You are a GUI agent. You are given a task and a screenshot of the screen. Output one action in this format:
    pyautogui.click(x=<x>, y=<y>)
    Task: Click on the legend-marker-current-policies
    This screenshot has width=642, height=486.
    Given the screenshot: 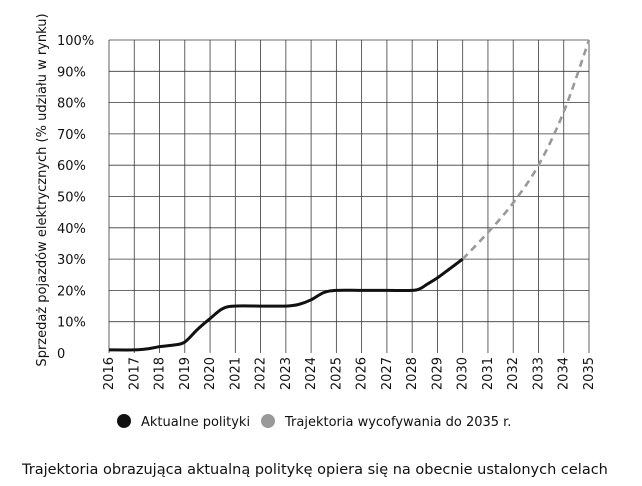 What is the action you would take?
    pyautogui.click(x=124, y=421)
    